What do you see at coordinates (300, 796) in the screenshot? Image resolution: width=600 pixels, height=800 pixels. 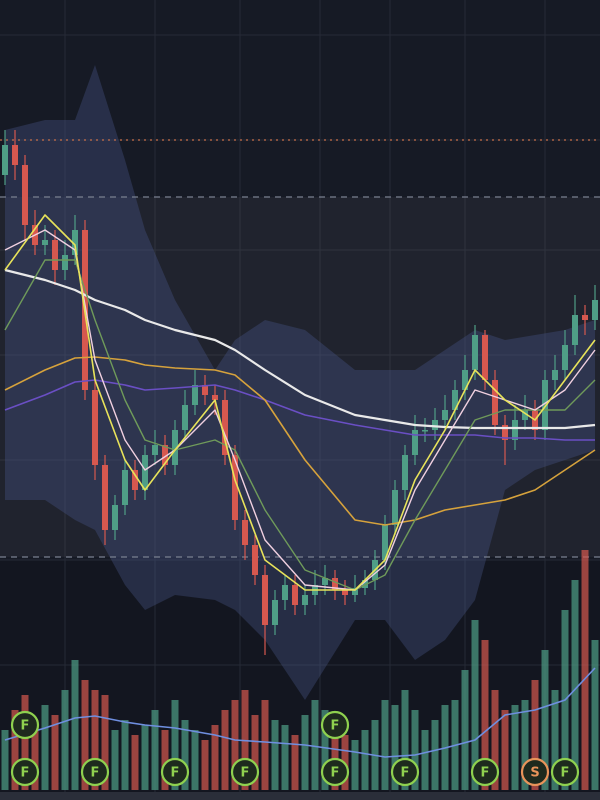 I see `bottom-bar` at bounding box center [300, 796].